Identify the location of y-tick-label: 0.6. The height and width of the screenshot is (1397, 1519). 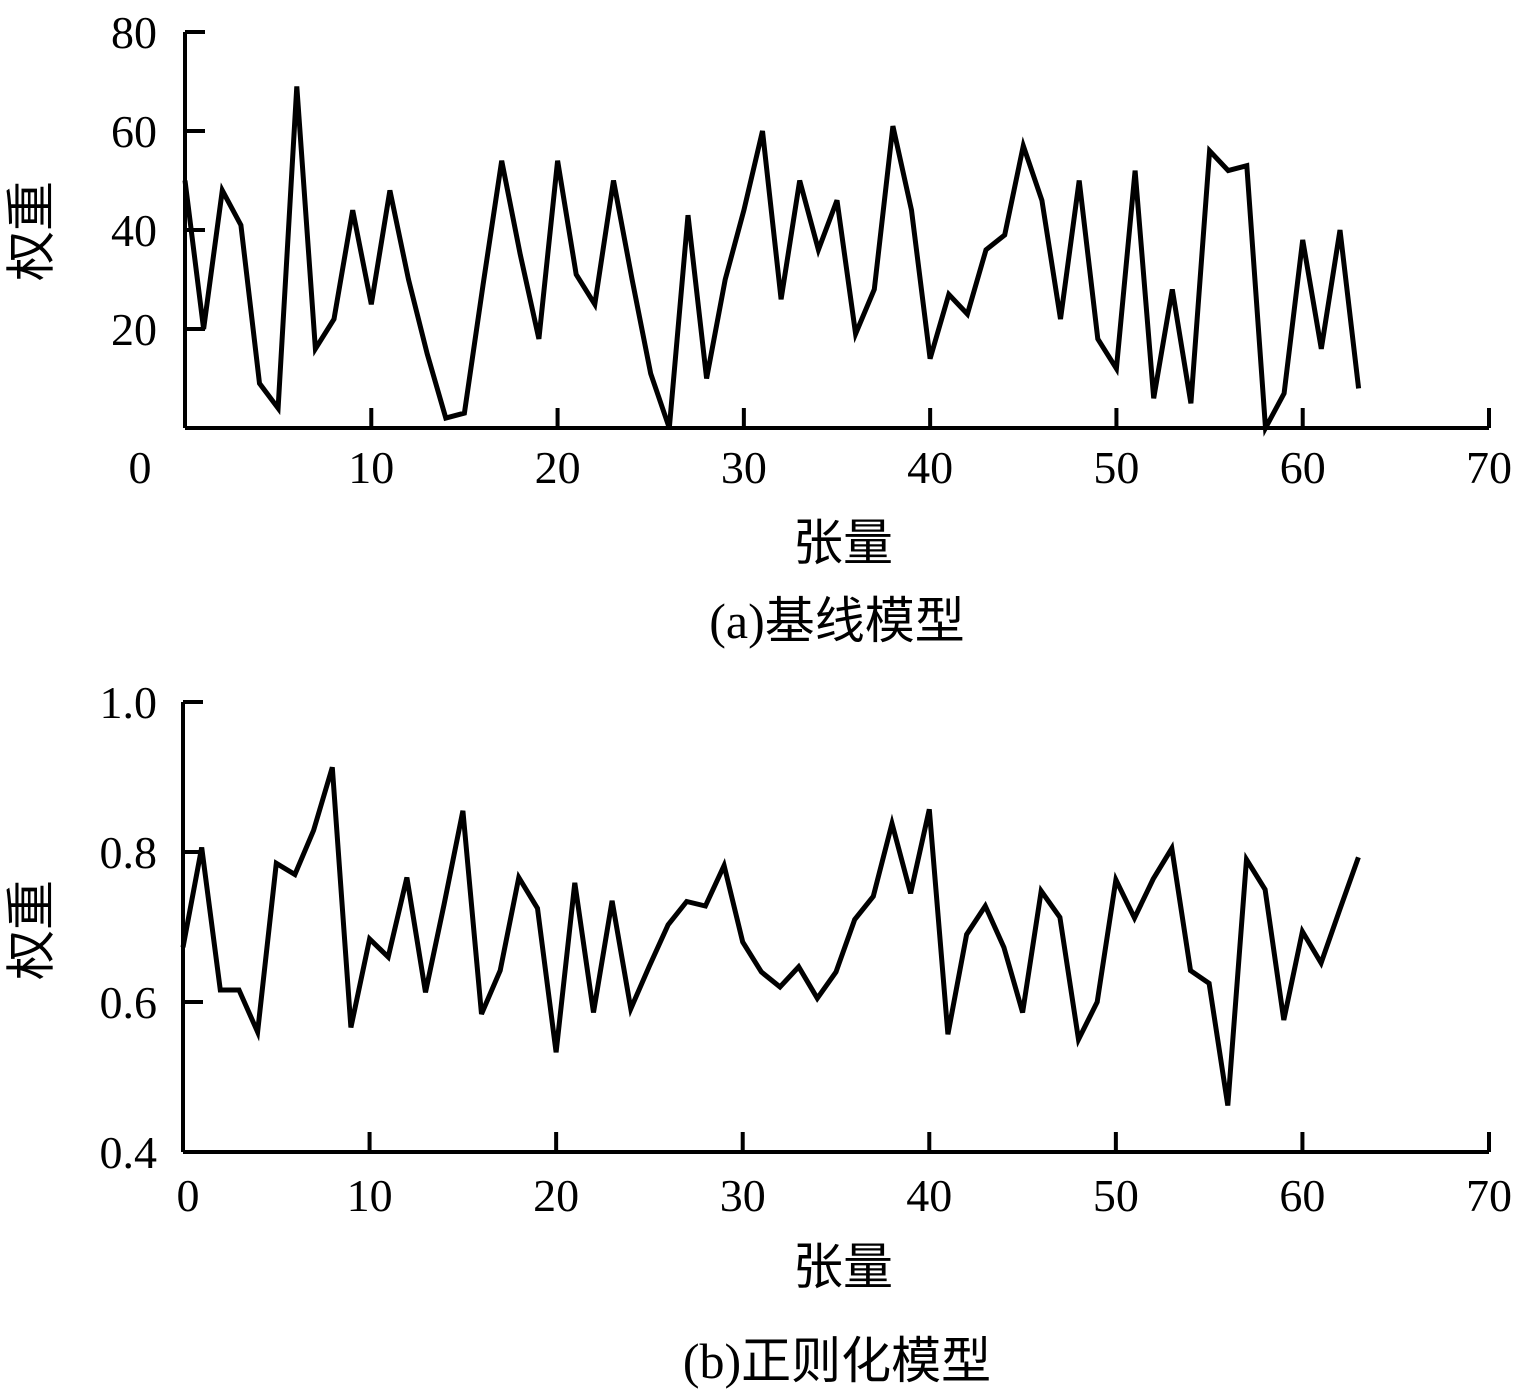
(129, 1002).